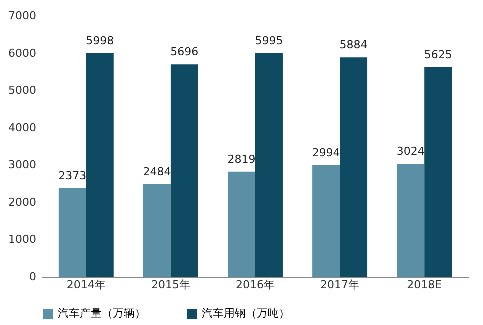 The image size is (483, 325). I want to click on legend-label: 汽车用钢（万吨）, so click(246, 313).